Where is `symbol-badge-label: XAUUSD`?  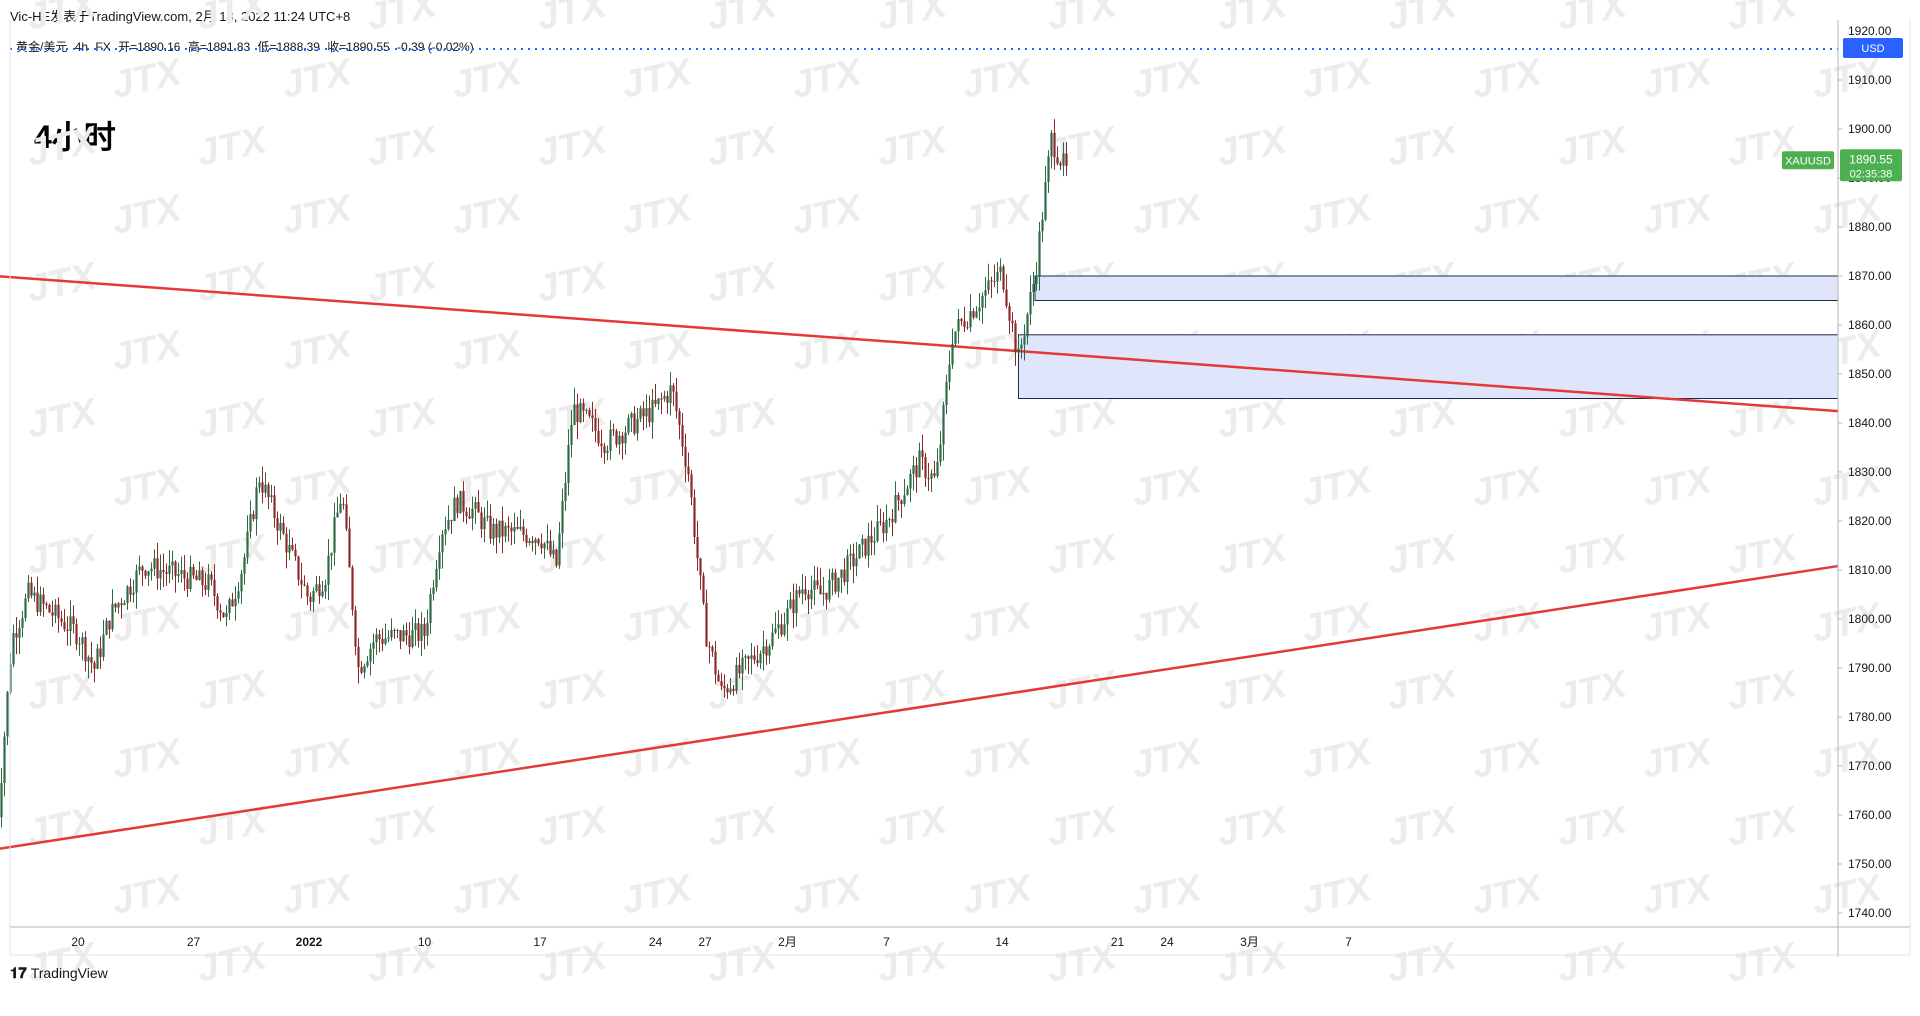 symbol-badge-label: XAUUSD is located at coordinates (1808, 161).